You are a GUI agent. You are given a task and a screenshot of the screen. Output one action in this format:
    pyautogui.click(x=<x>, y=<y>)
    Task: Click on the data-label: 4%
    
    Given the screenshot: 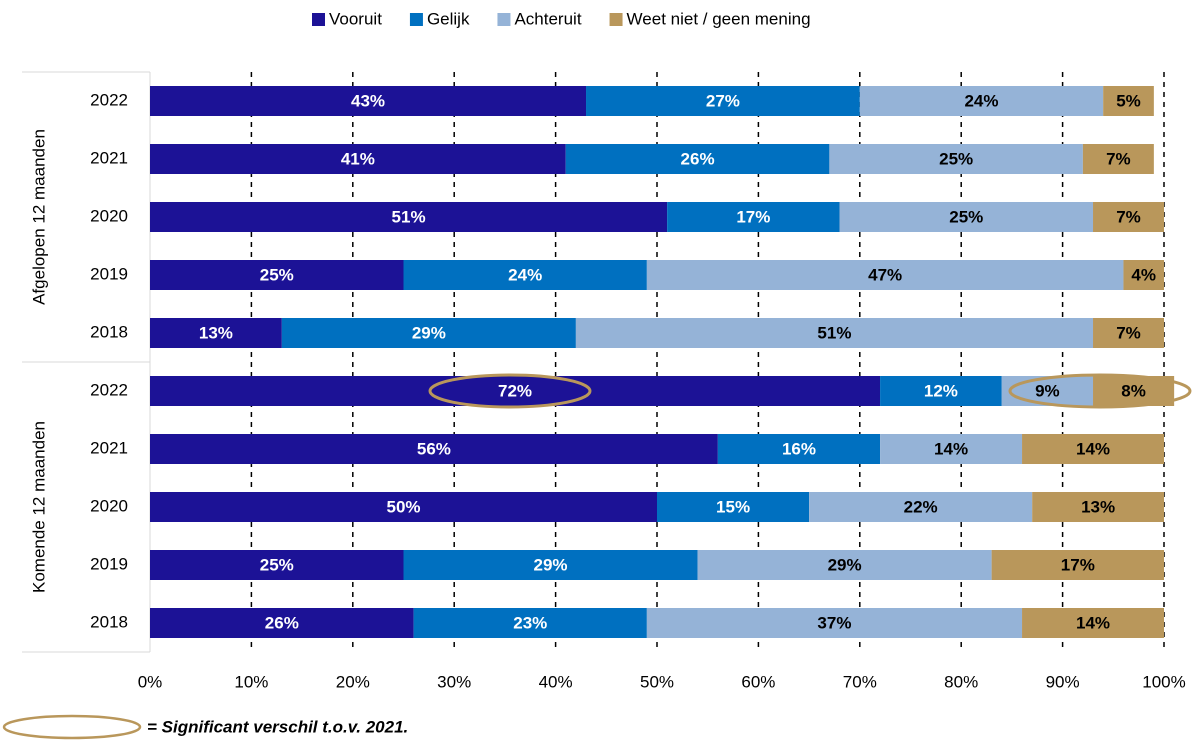 What is the action you would take?
    pyautogui.click(x=1143, y=274)
    